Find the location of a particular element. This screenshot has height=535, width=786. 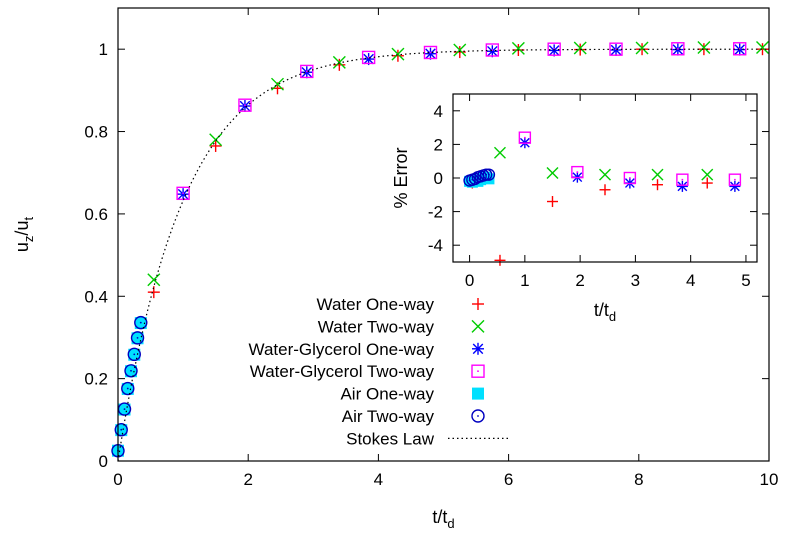

inset-plot-xtick-label: 4 is located at coordinates (690, 280).